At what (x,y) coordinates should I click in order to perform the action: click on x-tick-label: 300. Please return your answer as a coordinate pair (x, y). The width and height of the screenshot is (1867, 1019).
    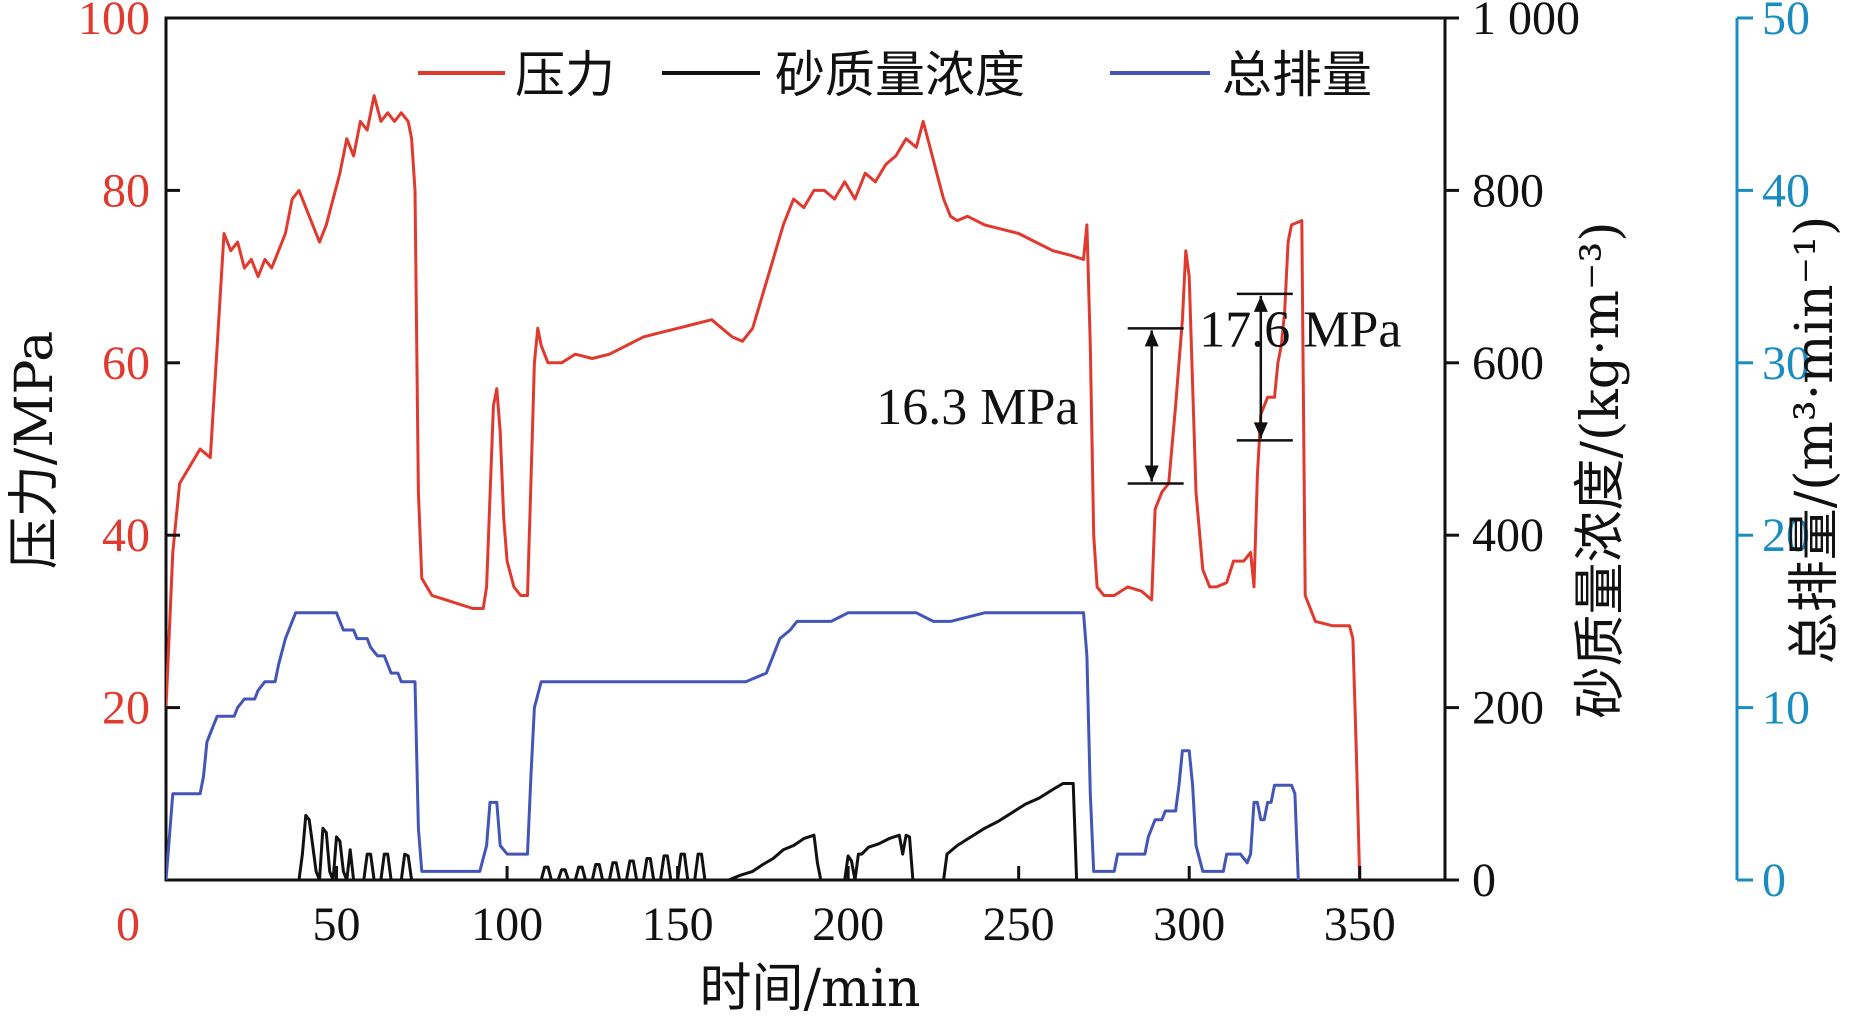
    Looking at the image, I should click on (1189, 924).